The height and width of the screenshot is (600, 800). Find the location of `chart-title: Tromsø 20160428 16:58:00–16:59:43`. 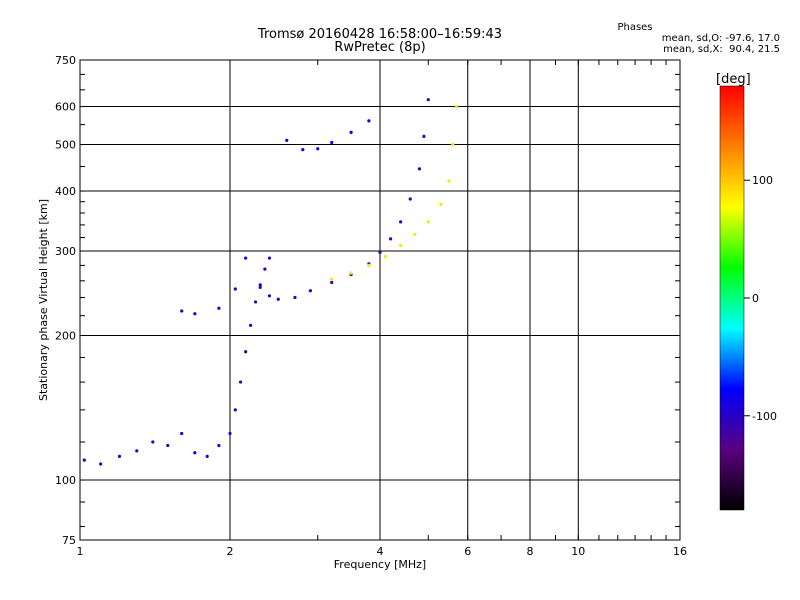

chart-title: Tromsø 20160428 16:58:00–16:59:43 is located at coordinates (380, 34).